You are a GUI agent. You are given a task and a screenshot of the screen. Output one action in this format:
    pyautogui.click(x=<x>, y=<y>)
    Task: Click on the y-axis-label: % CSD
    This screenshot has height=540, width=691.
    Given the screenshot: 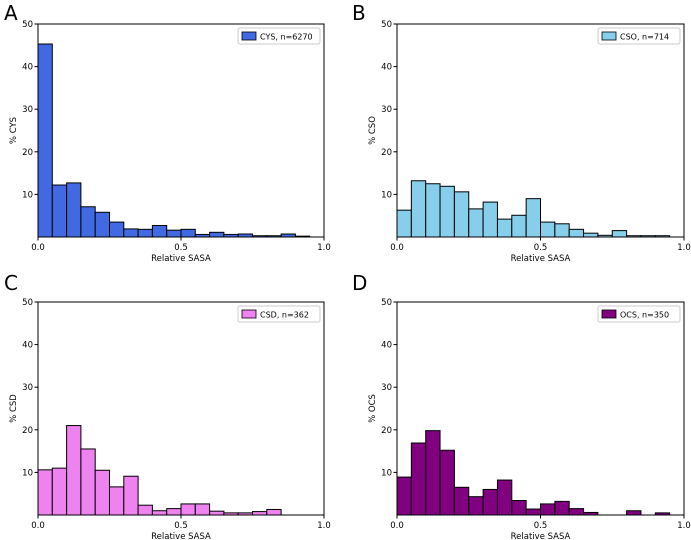 What is the action you would take?
    pyautogui.click(x=14, y=408)
    